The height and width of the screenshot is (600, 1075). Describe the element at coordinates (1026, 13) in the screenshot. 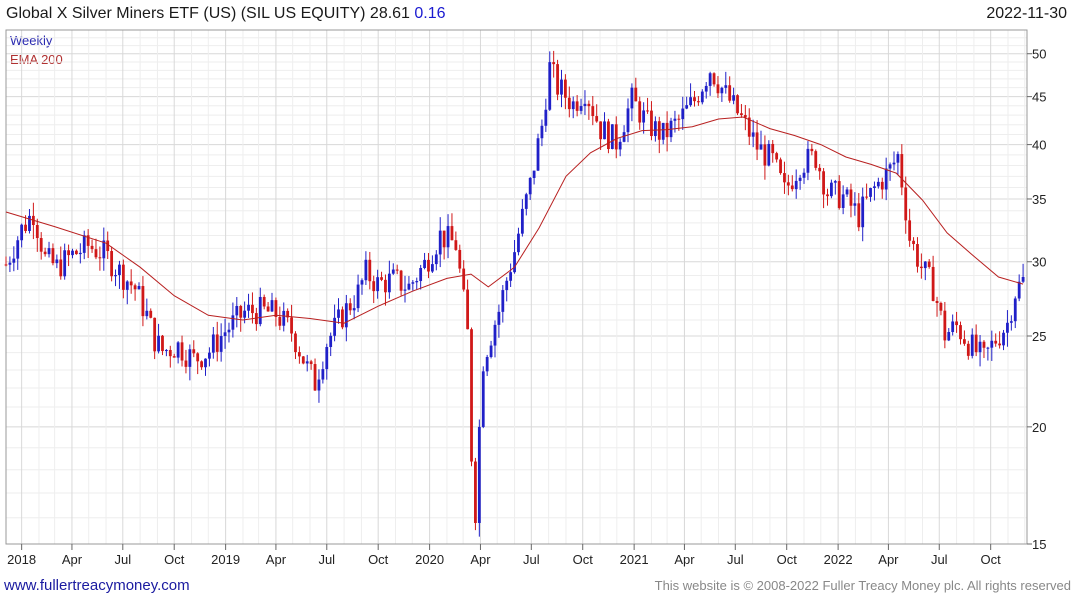

I see `chart-date: 2022-11-30` at that location.